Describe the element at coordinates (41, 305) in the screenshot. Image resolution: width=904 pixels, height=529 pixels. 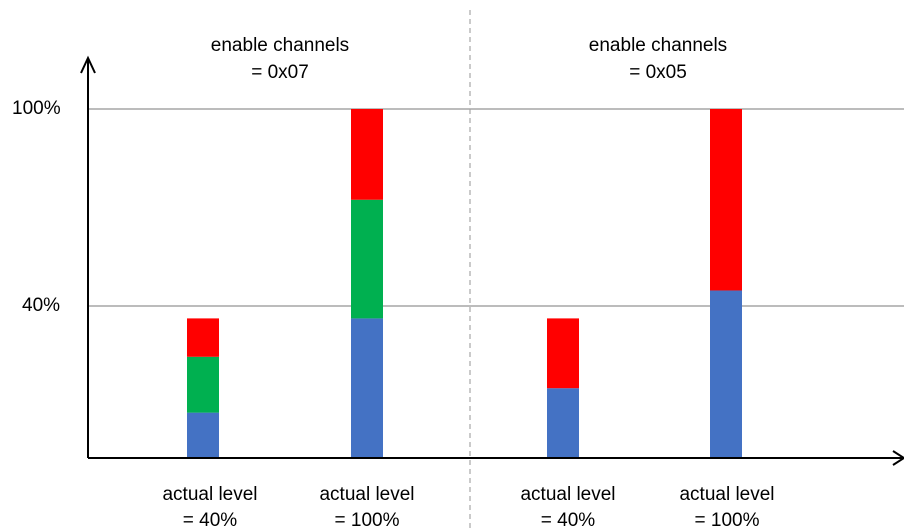
I see `y-tick-label-40: 40%` at that location.